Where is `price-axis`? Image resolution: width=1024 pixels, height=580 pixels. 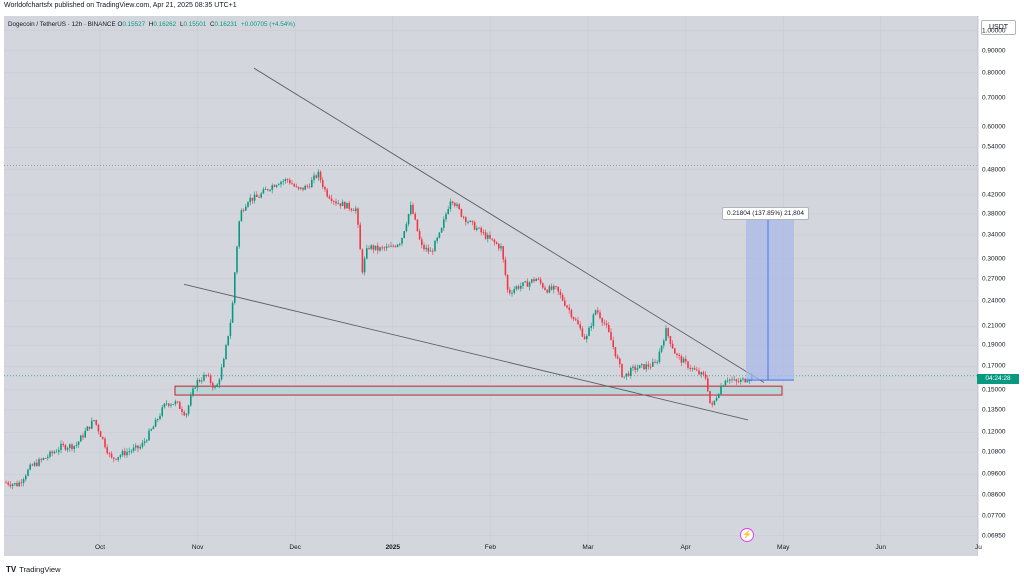
price-axis is located at coordinates (999, 286).